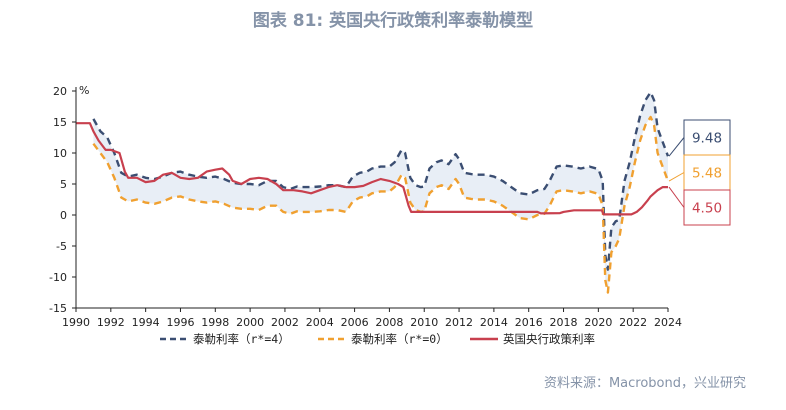 The image size is (786, 410). Describe the element at coordinates (549, 339) in the screenshot. I see `legend-label-2: 英国央行政策利率` at that location.